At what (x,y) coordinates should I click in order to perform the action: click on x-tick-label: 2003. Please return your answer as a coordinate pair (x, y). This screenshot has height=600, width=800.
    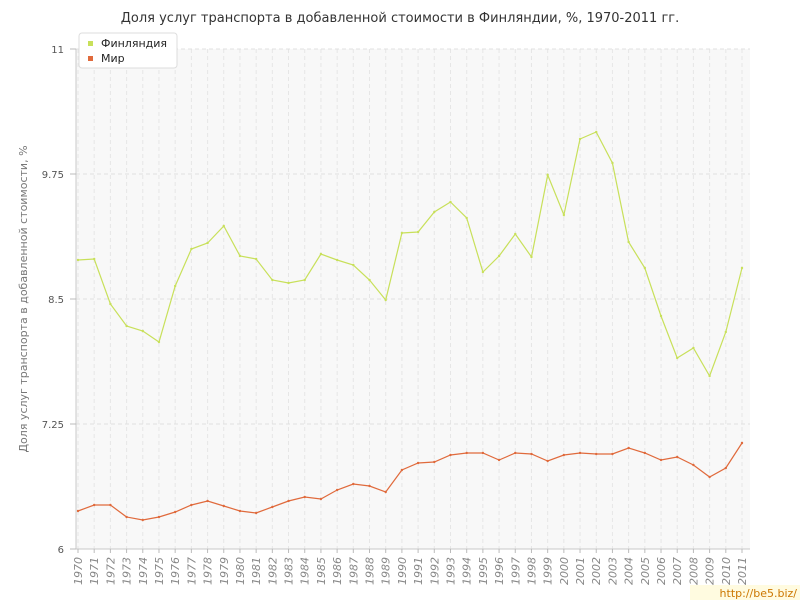
    Looking at the image, I should click on (612, 571).